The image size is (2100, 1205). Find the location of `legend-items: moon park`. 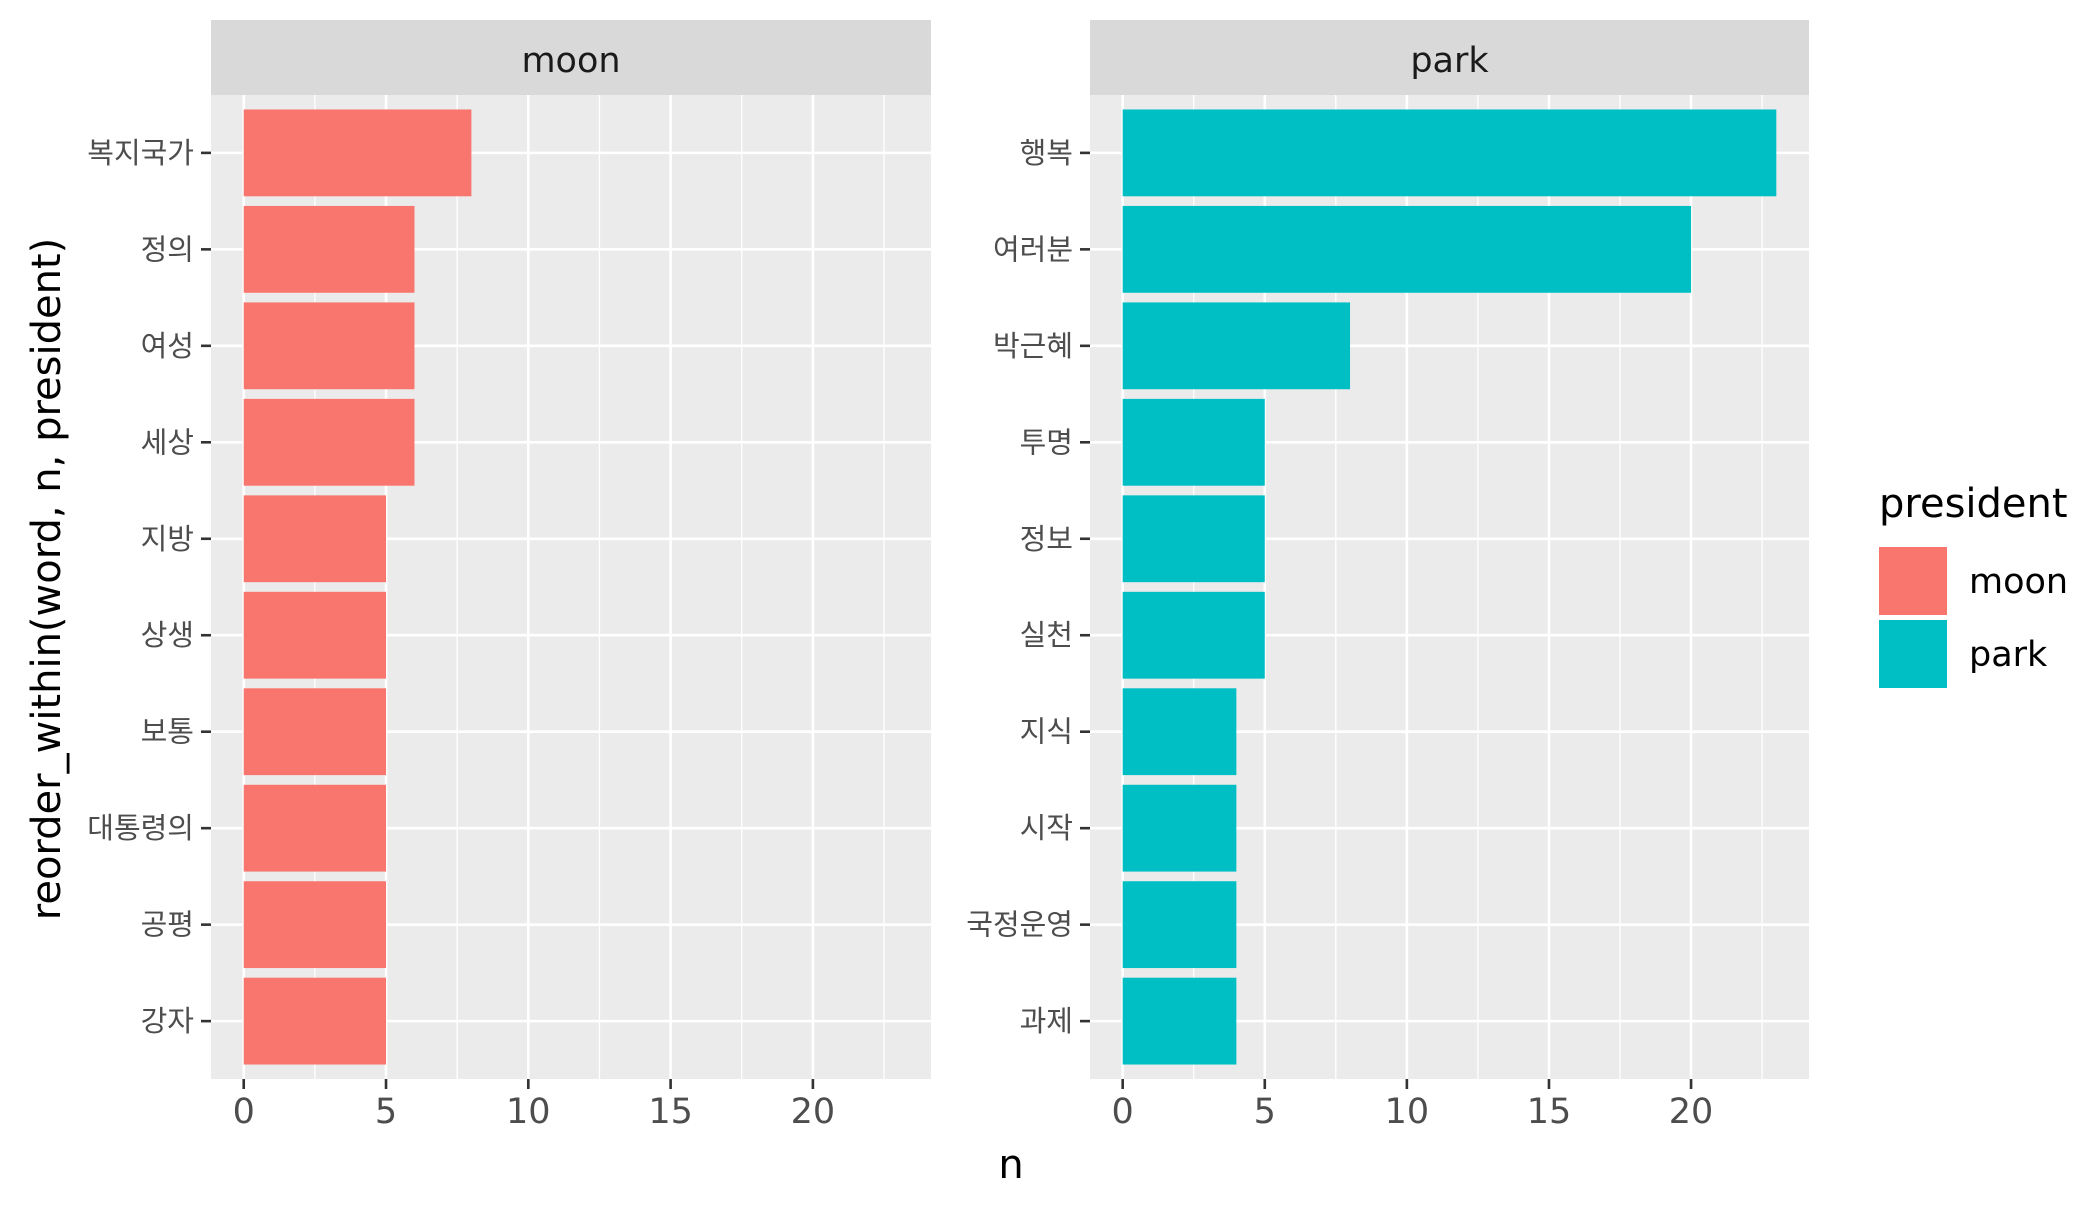

legend-items: moon park is located at coordinates (1973, 617).